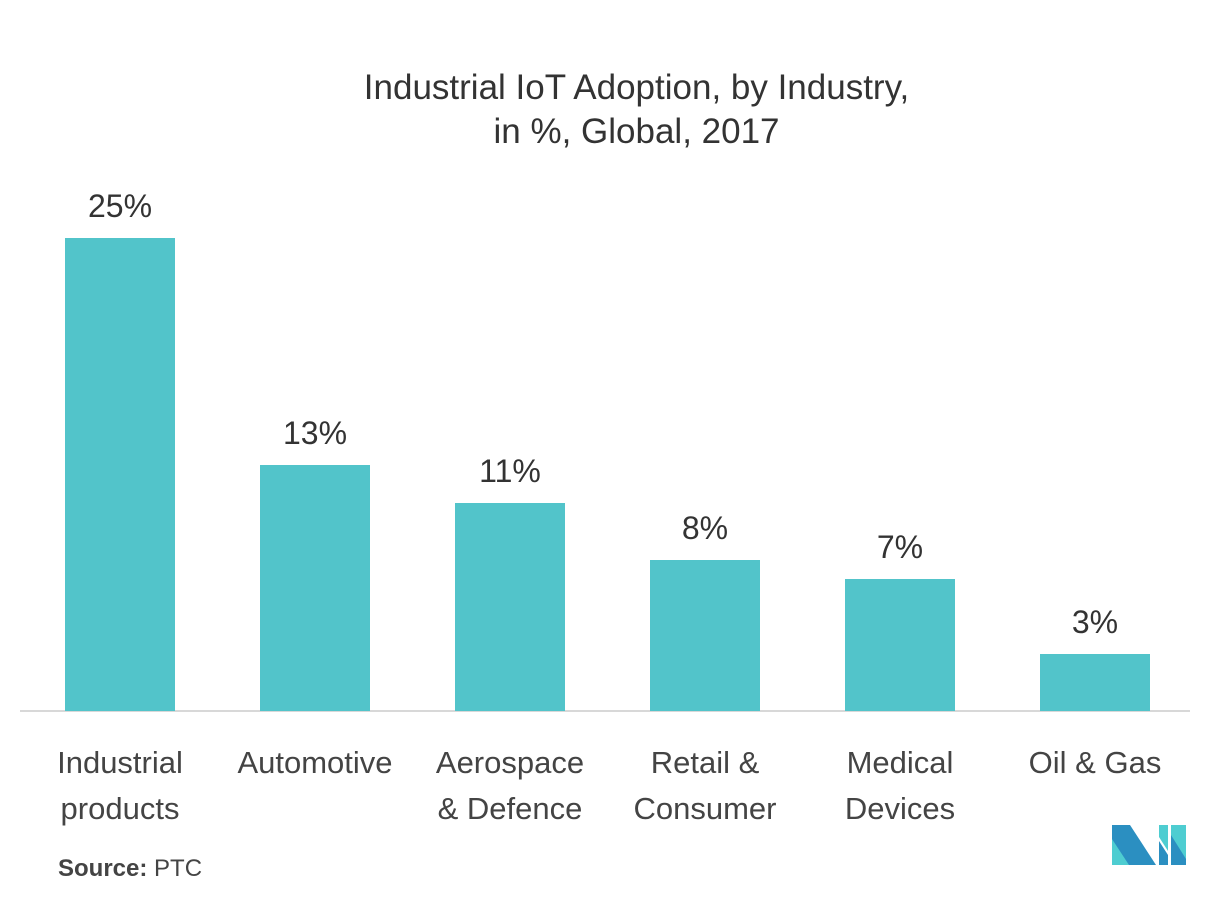 Image resolution: width=1213 pixels, height=906 pixels. I want to click on data-label: 13%, so click(315, 433).